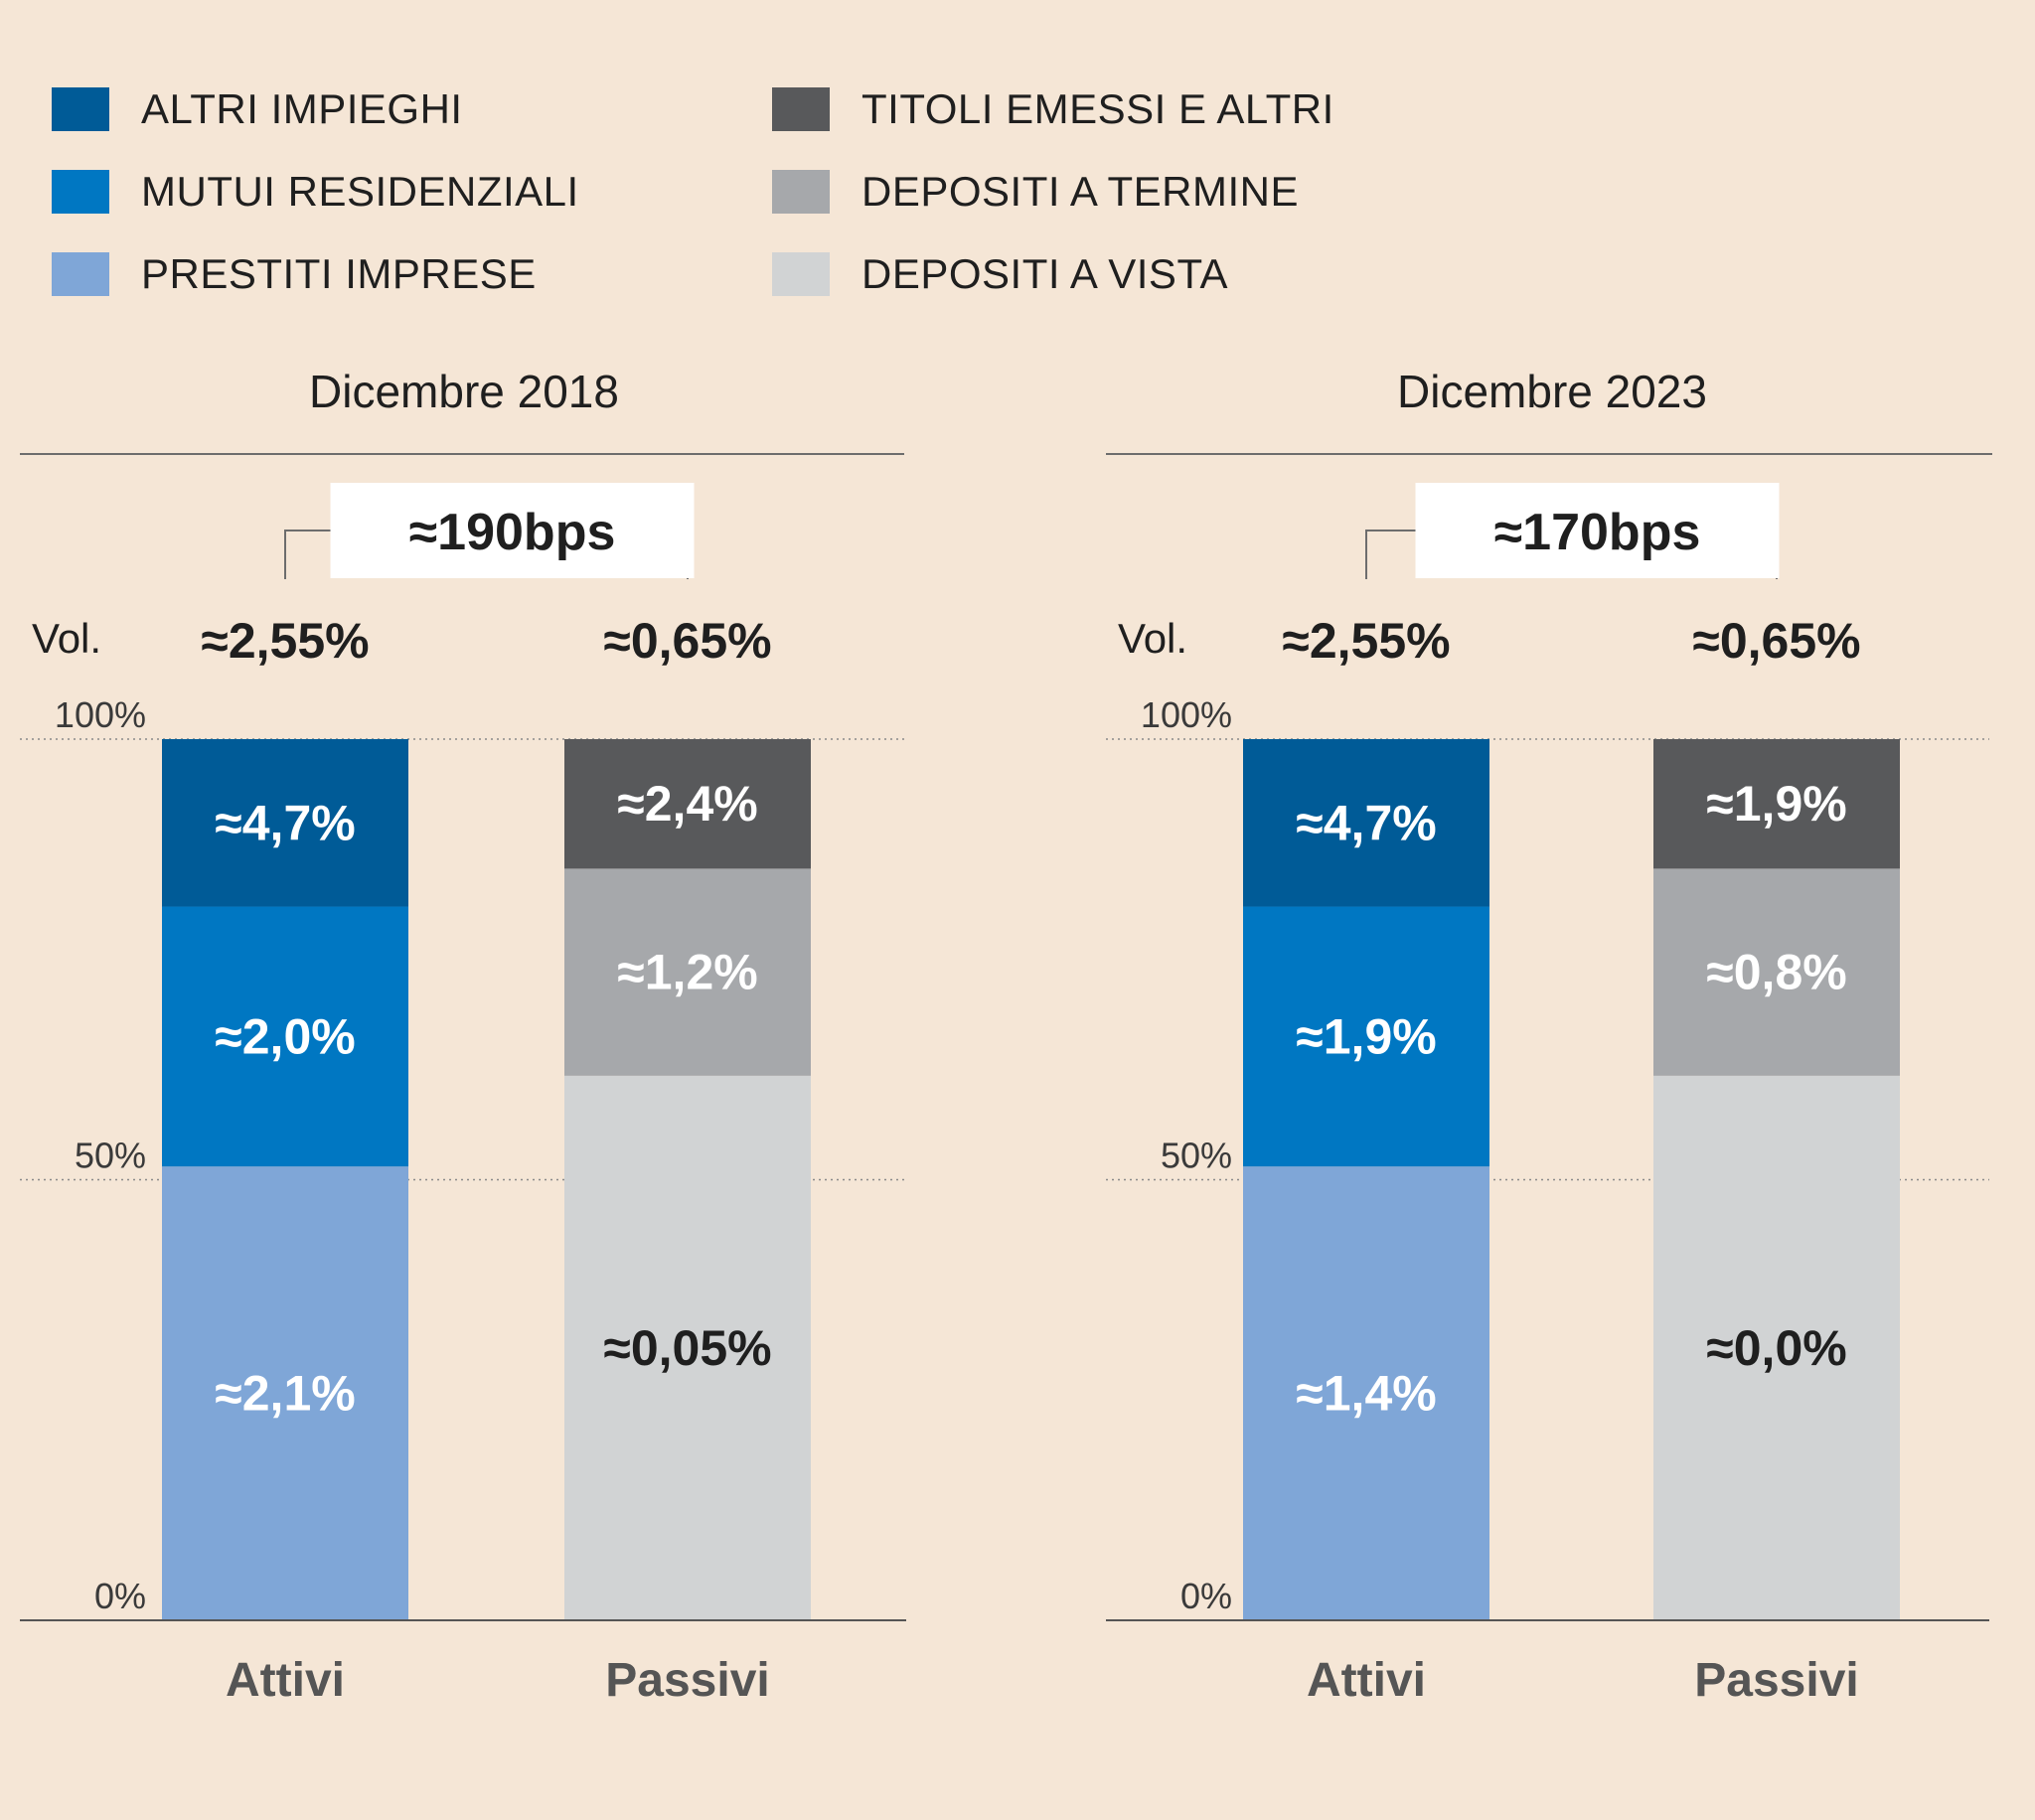 This screenshot has width=2035, height=1820. I want to click on legend-item-titoli-emessi: TITOLI EMESSI E ALTRI, so click(1053, 108).